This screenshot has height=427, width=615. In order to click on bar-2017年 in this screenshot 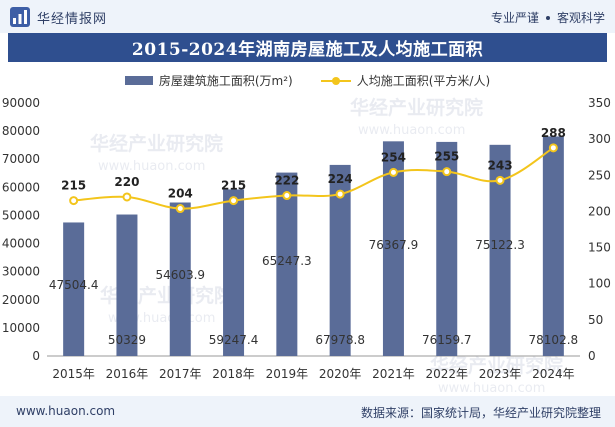, I will do `click(180, 279)`.